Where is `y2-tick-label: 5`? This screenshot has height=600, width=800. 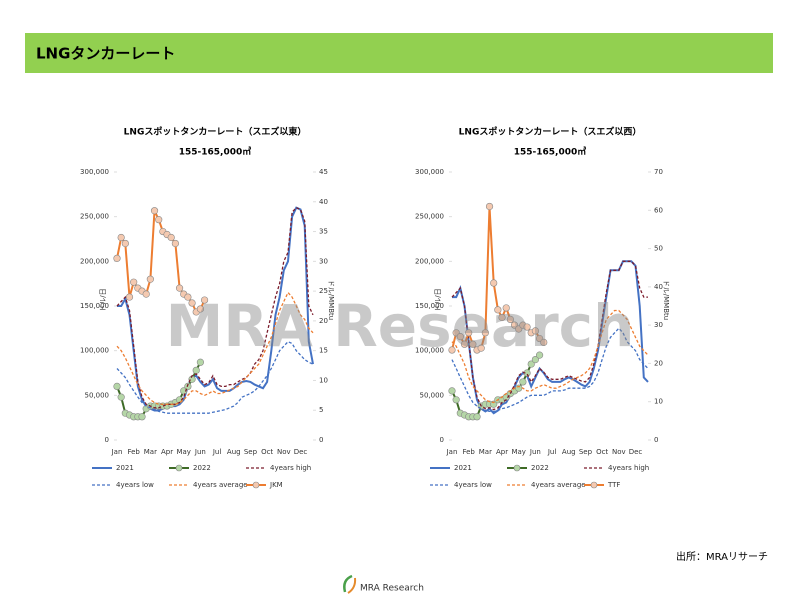 y2-tick-label: 5 is located at coordinates (321, 410).